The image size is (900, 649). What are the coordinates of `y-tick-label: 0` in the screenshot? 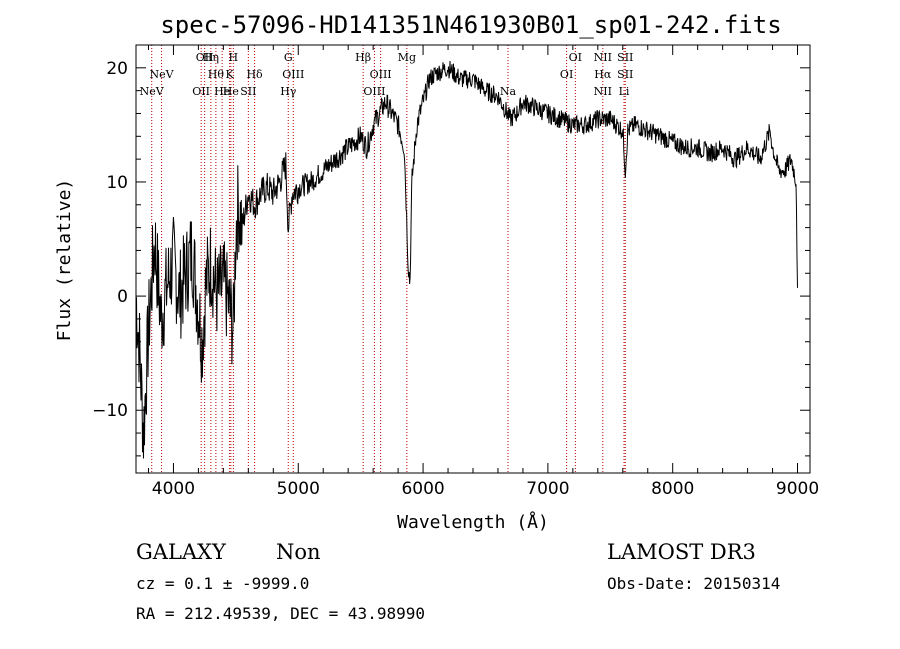 It's located at (122, 297).